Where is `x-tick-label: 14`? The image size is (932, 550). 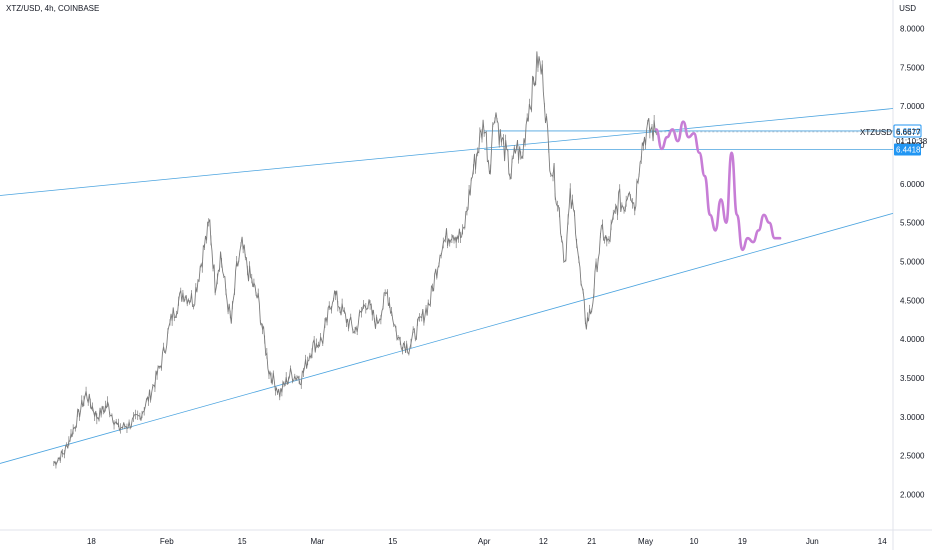 x-tick-label: 14 is located at coordinates (882, 541).